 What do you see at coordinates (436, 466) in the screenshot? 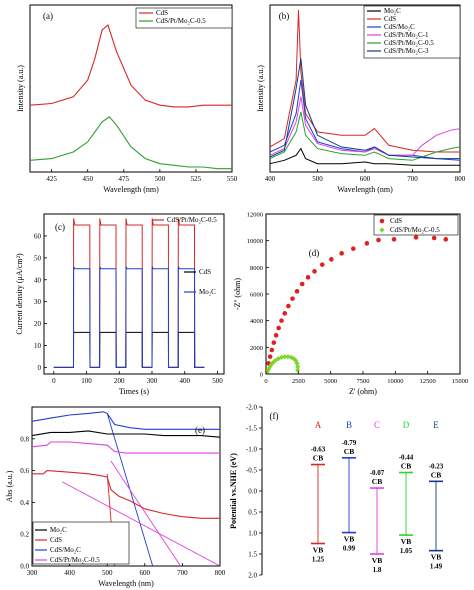
I see `panel-f-cb-value: -0.23` at bounding box center [436, 466].